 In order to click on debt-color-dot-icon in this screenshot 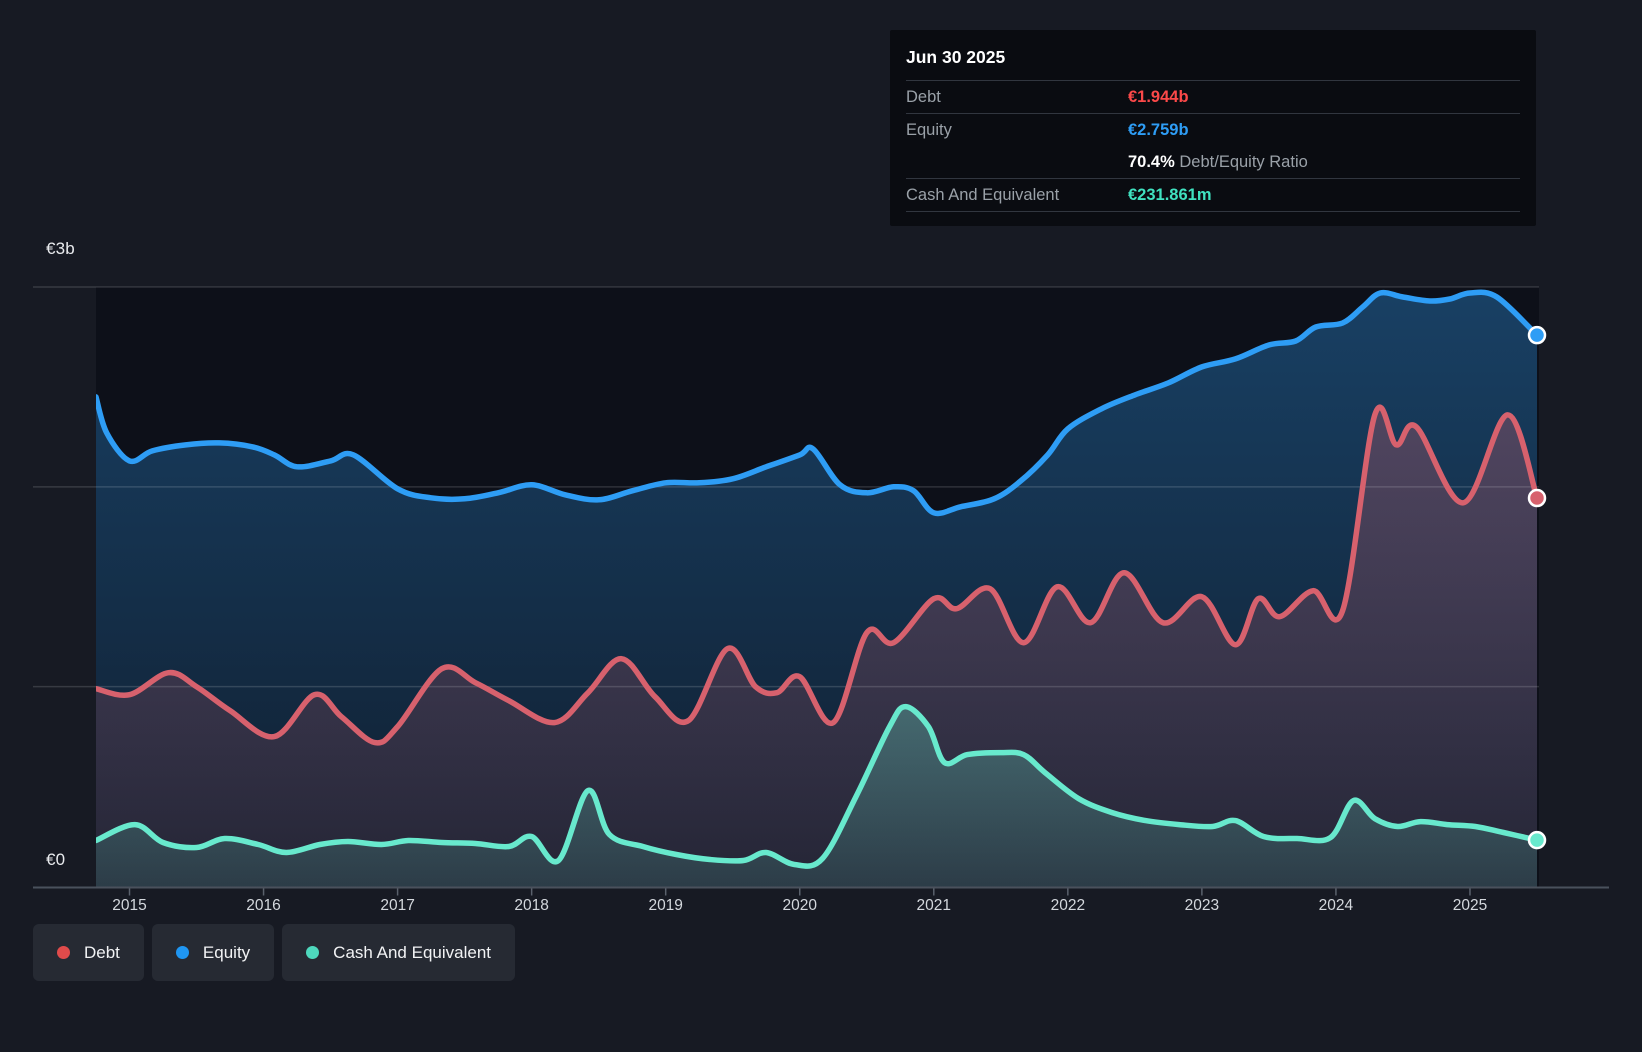, I will do `click(63, 952)`.